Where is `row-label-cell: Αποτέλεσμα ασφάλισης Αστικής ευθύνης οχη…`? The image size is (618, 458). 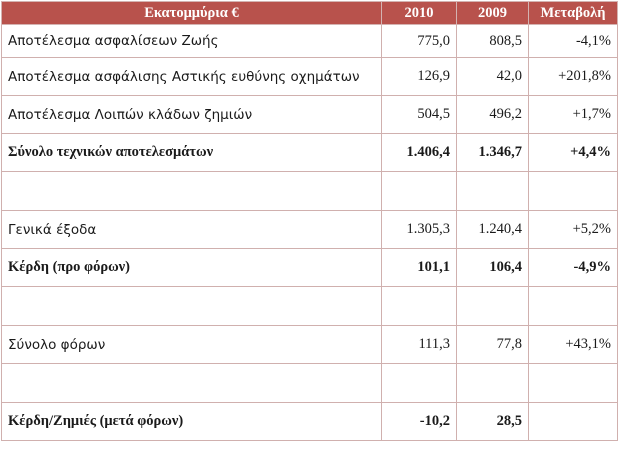 row-label-cell: Αποτέλεσμα ασφάλισης Αστικής ευθύνης οχη… is located at coordinates (191, 76).